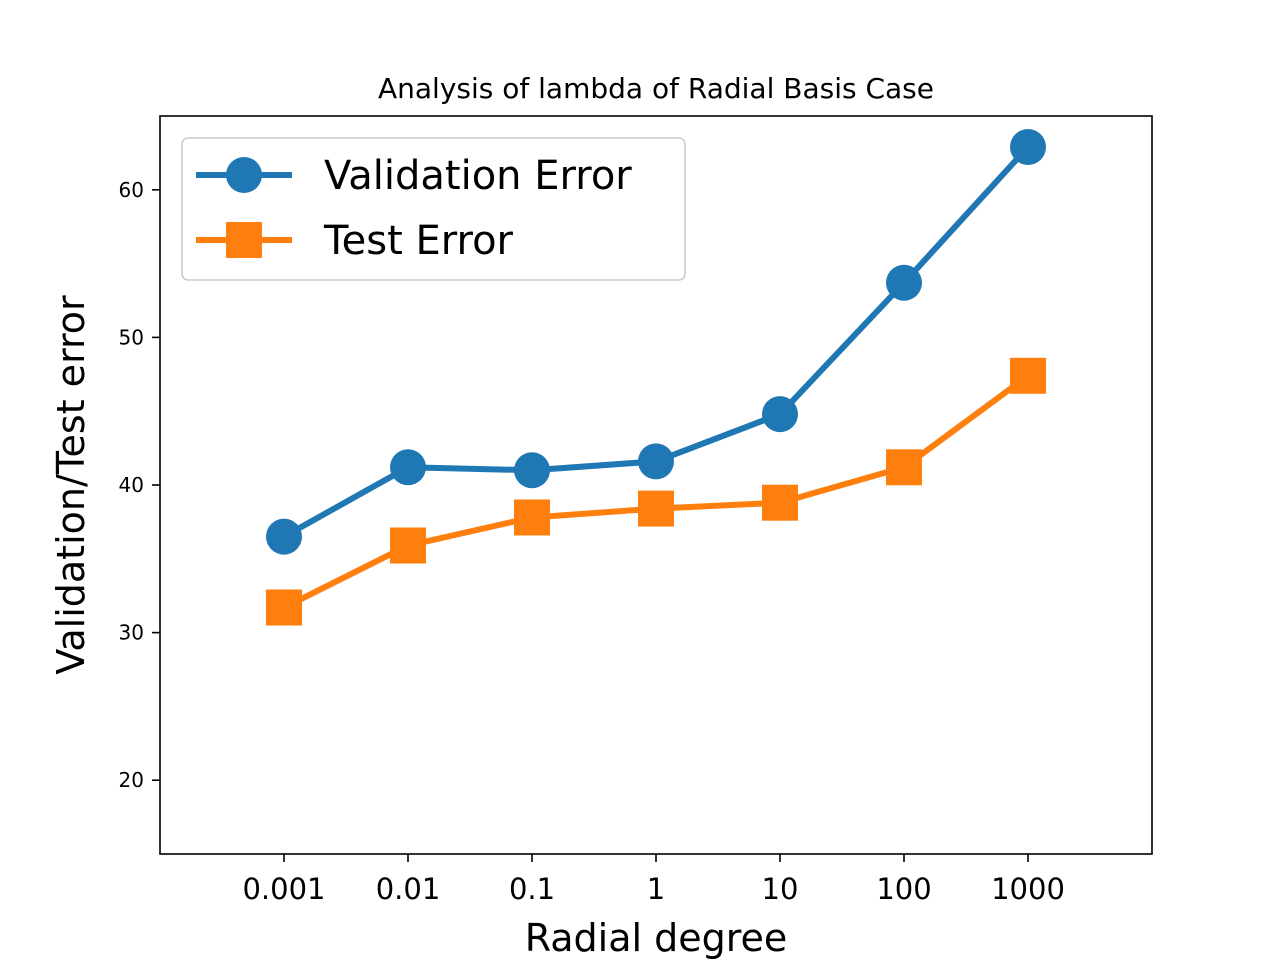  What do you see at coordinates (131, 780) in the screenshot?
I see `y-tick-label-20: 20` at bounding box center [131, 780].